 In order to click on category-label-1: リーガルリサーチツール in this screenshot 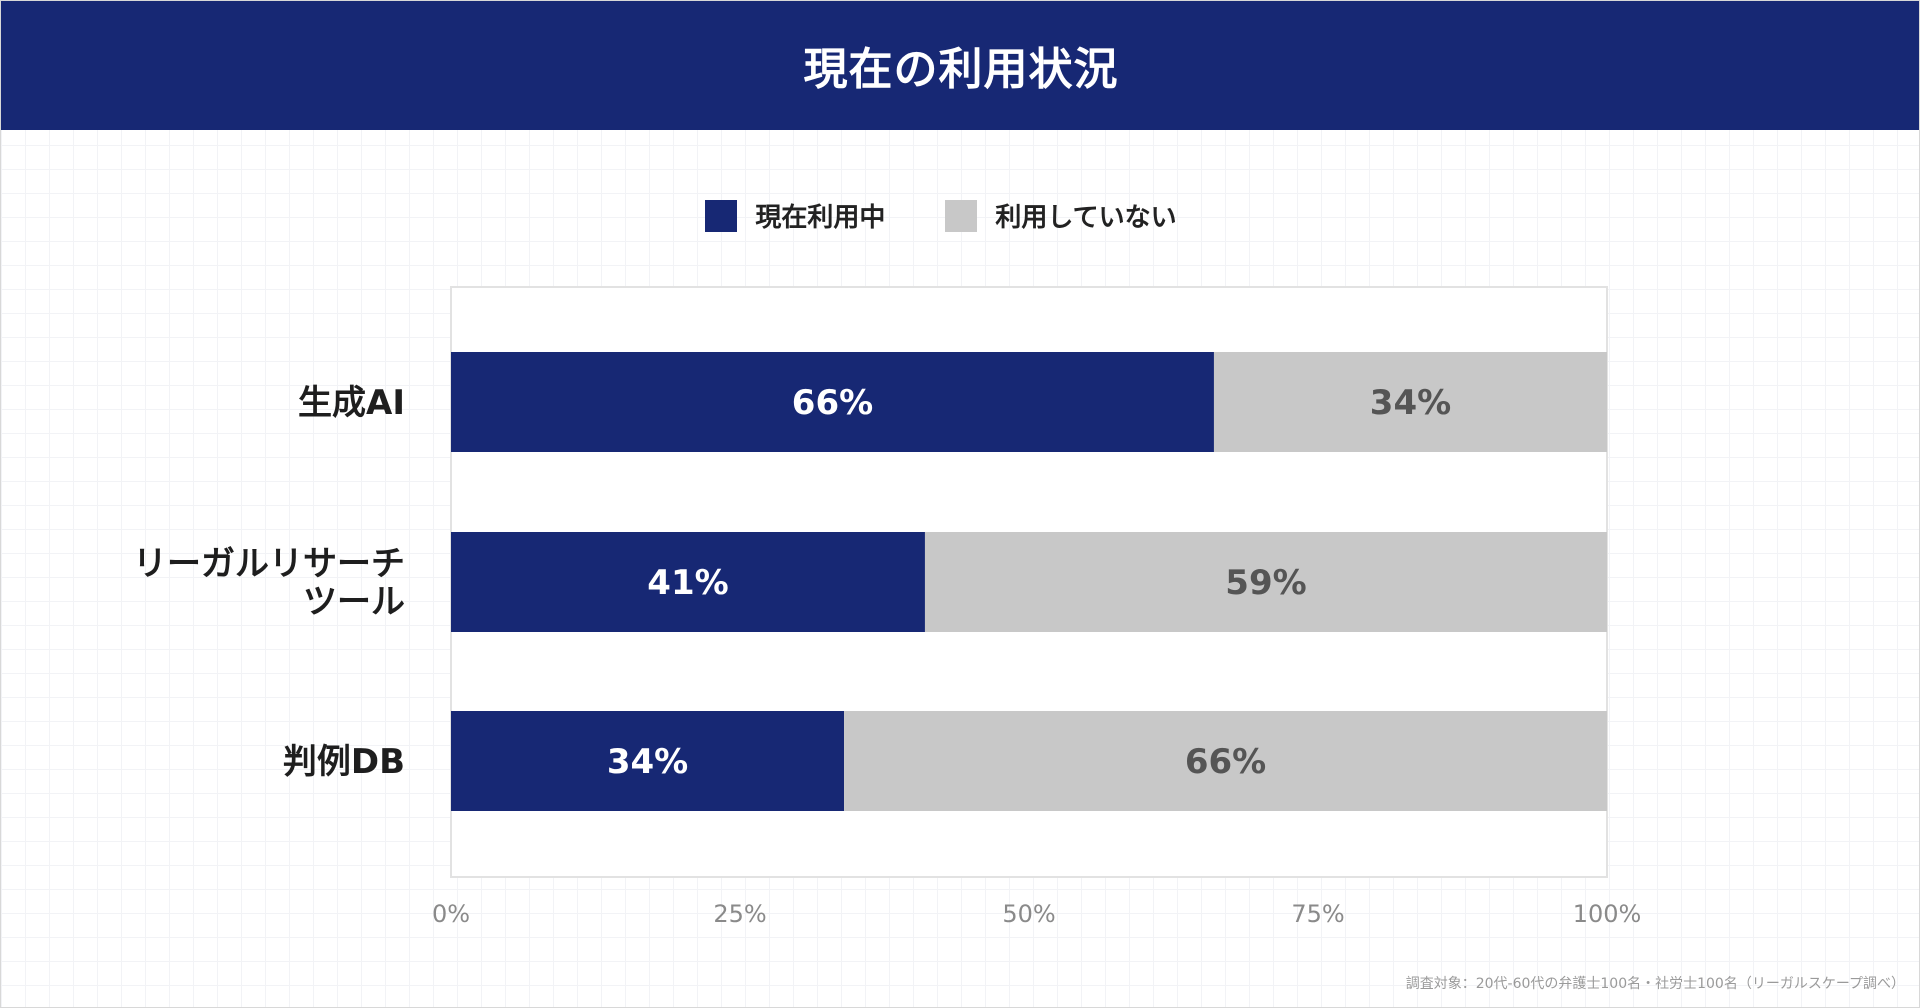, I will do `click(269, 583)`.